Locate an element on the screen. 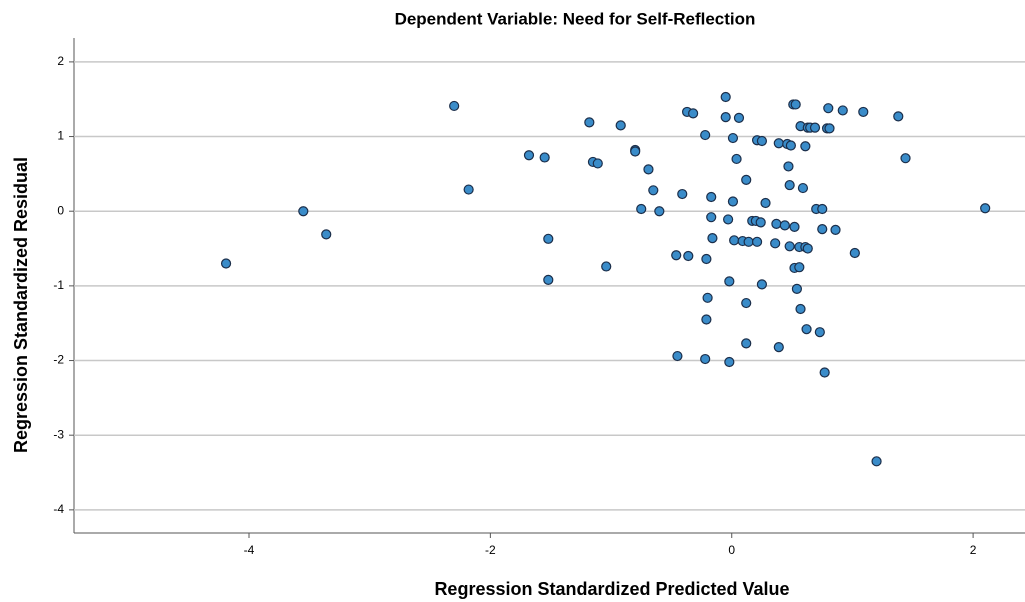 This screenshot has width=1025, height=602. y-tick-label: -2 is located at coordinates (58, 360).